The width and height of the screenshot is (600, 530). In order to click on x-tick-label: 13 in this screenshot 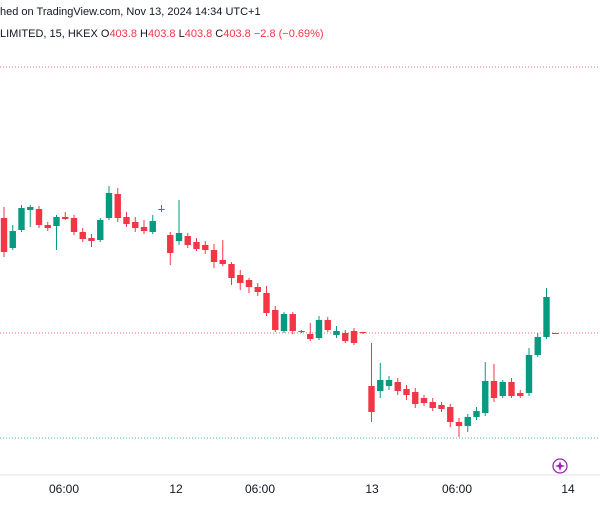, I will do `click(372, 489)`.